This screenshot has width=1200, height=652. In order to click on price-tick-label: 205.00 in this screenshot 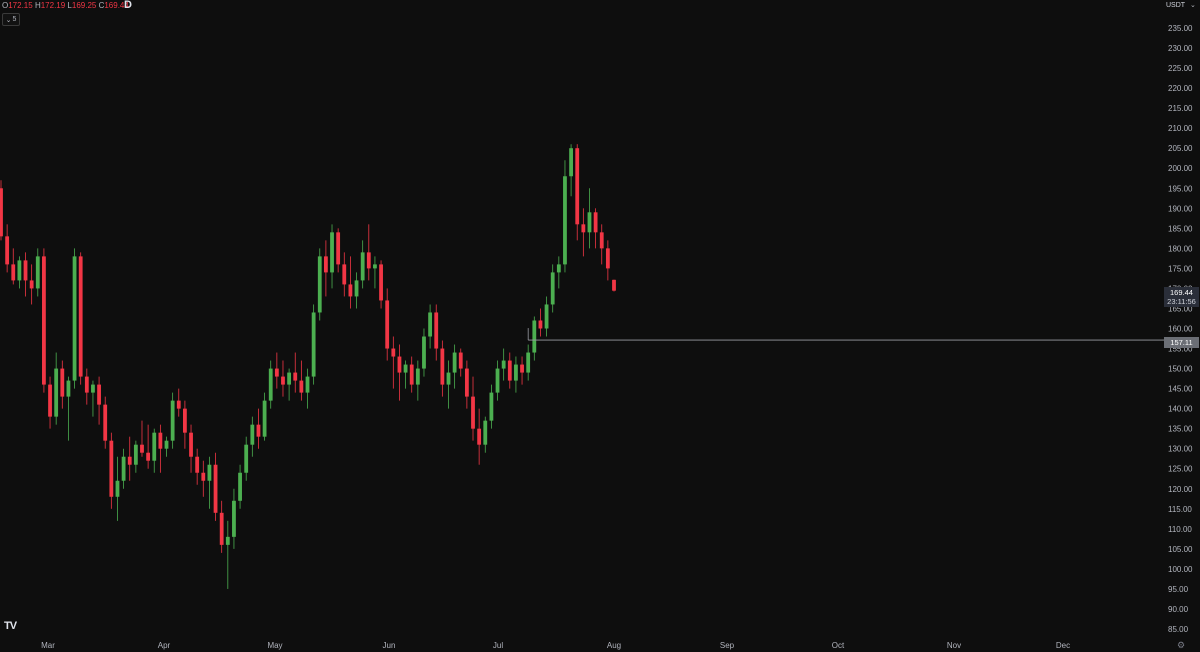, I will do `click(1180, 148)`.